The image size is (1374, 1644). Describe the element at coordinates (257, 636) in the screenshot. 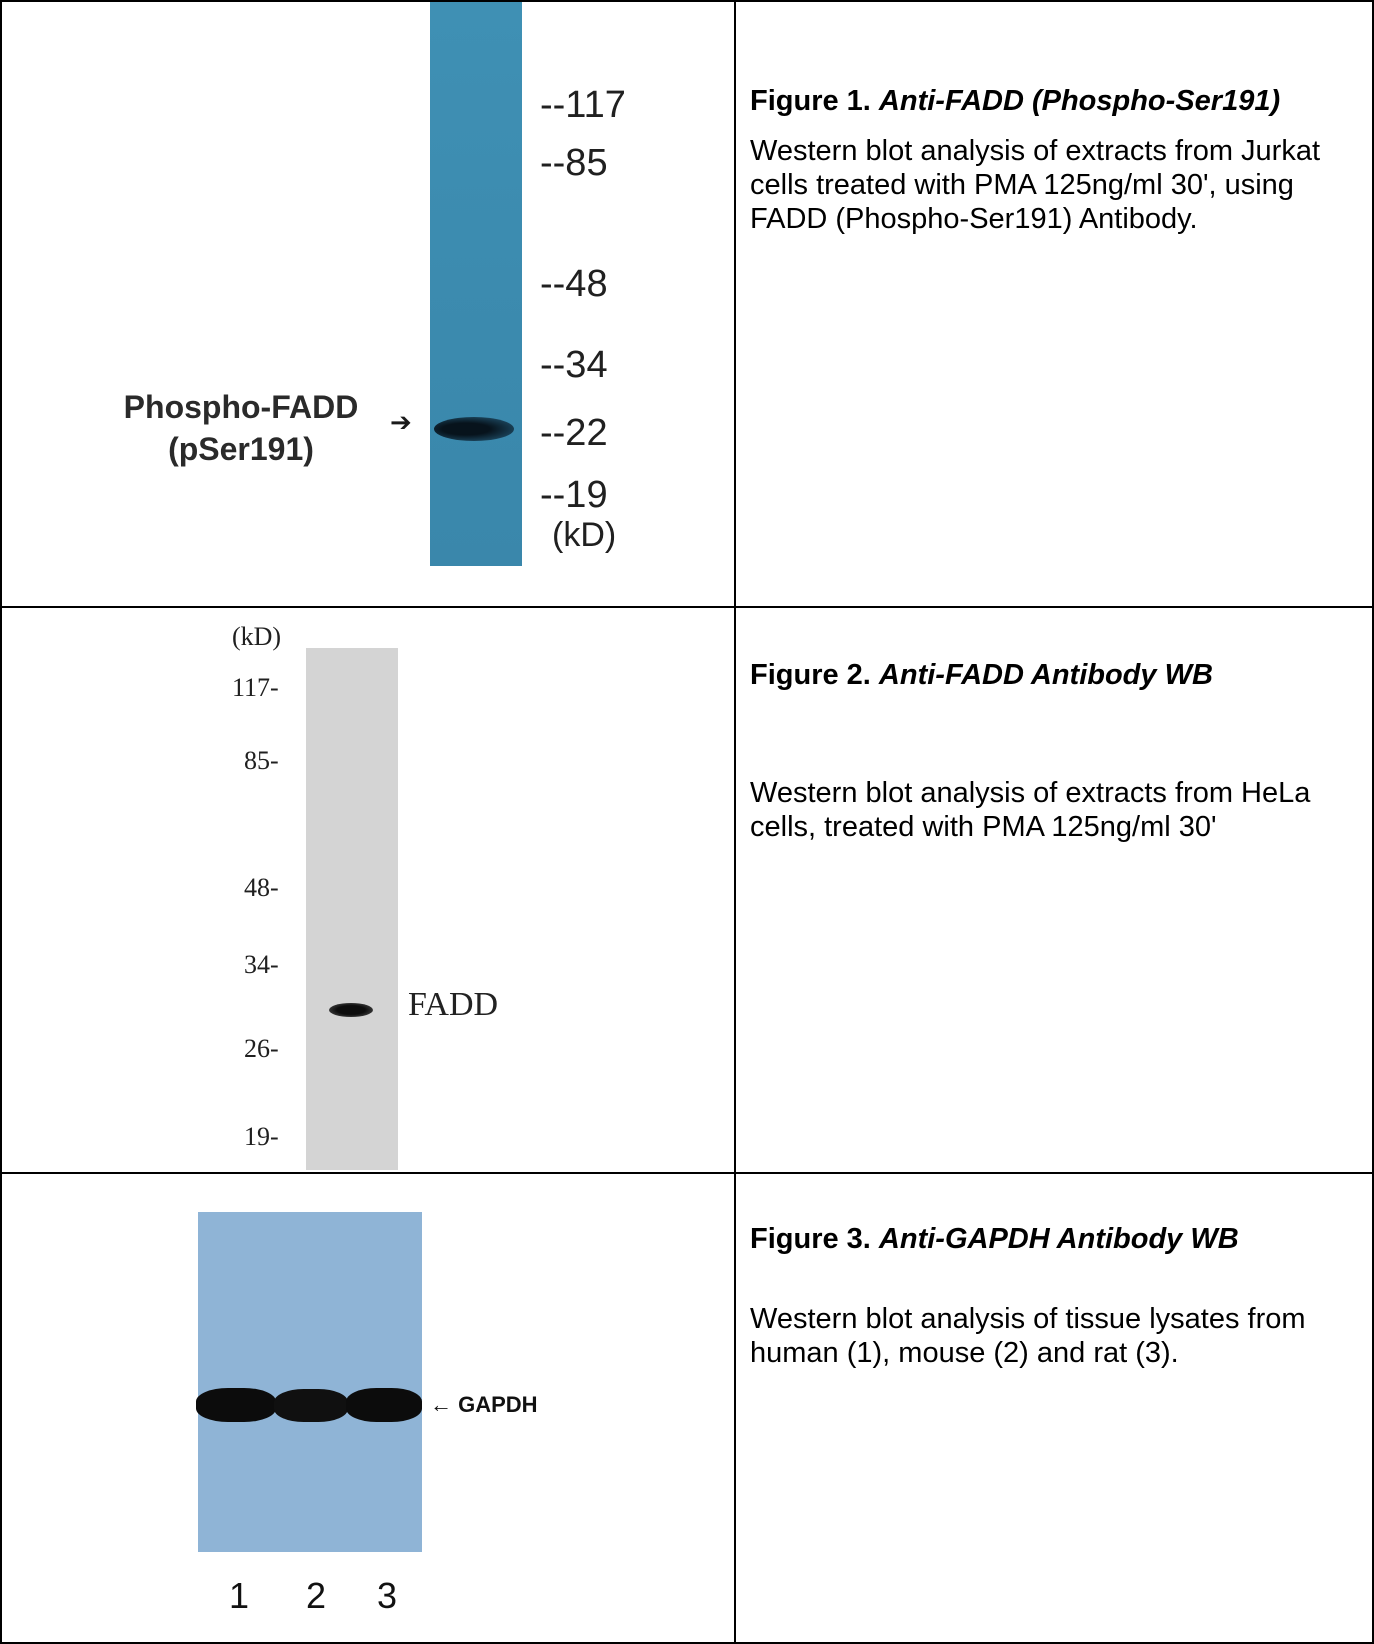

I see `figure-2-unit-label: (kD)` at that location.